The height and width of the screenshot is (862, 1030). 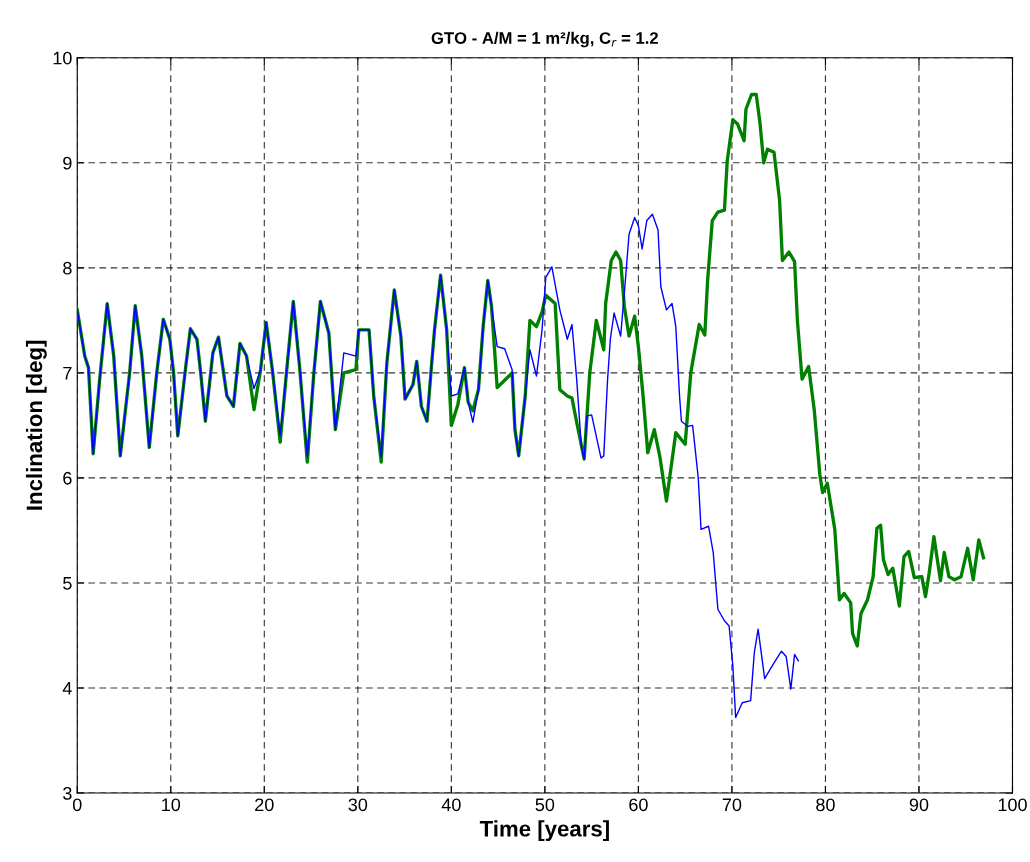 I want to click on x-tick-label: 100, so click(x=1012, y=805).